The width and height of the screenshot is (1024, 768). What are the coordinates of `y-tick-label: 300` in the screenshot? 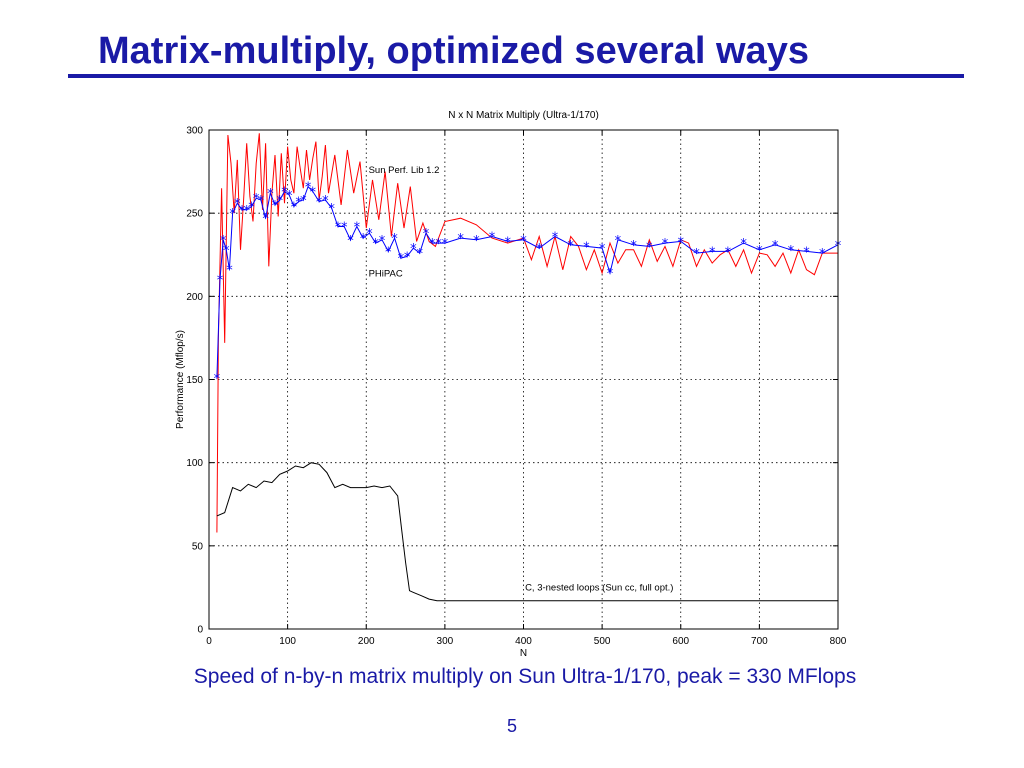 It's located at (194, 131).